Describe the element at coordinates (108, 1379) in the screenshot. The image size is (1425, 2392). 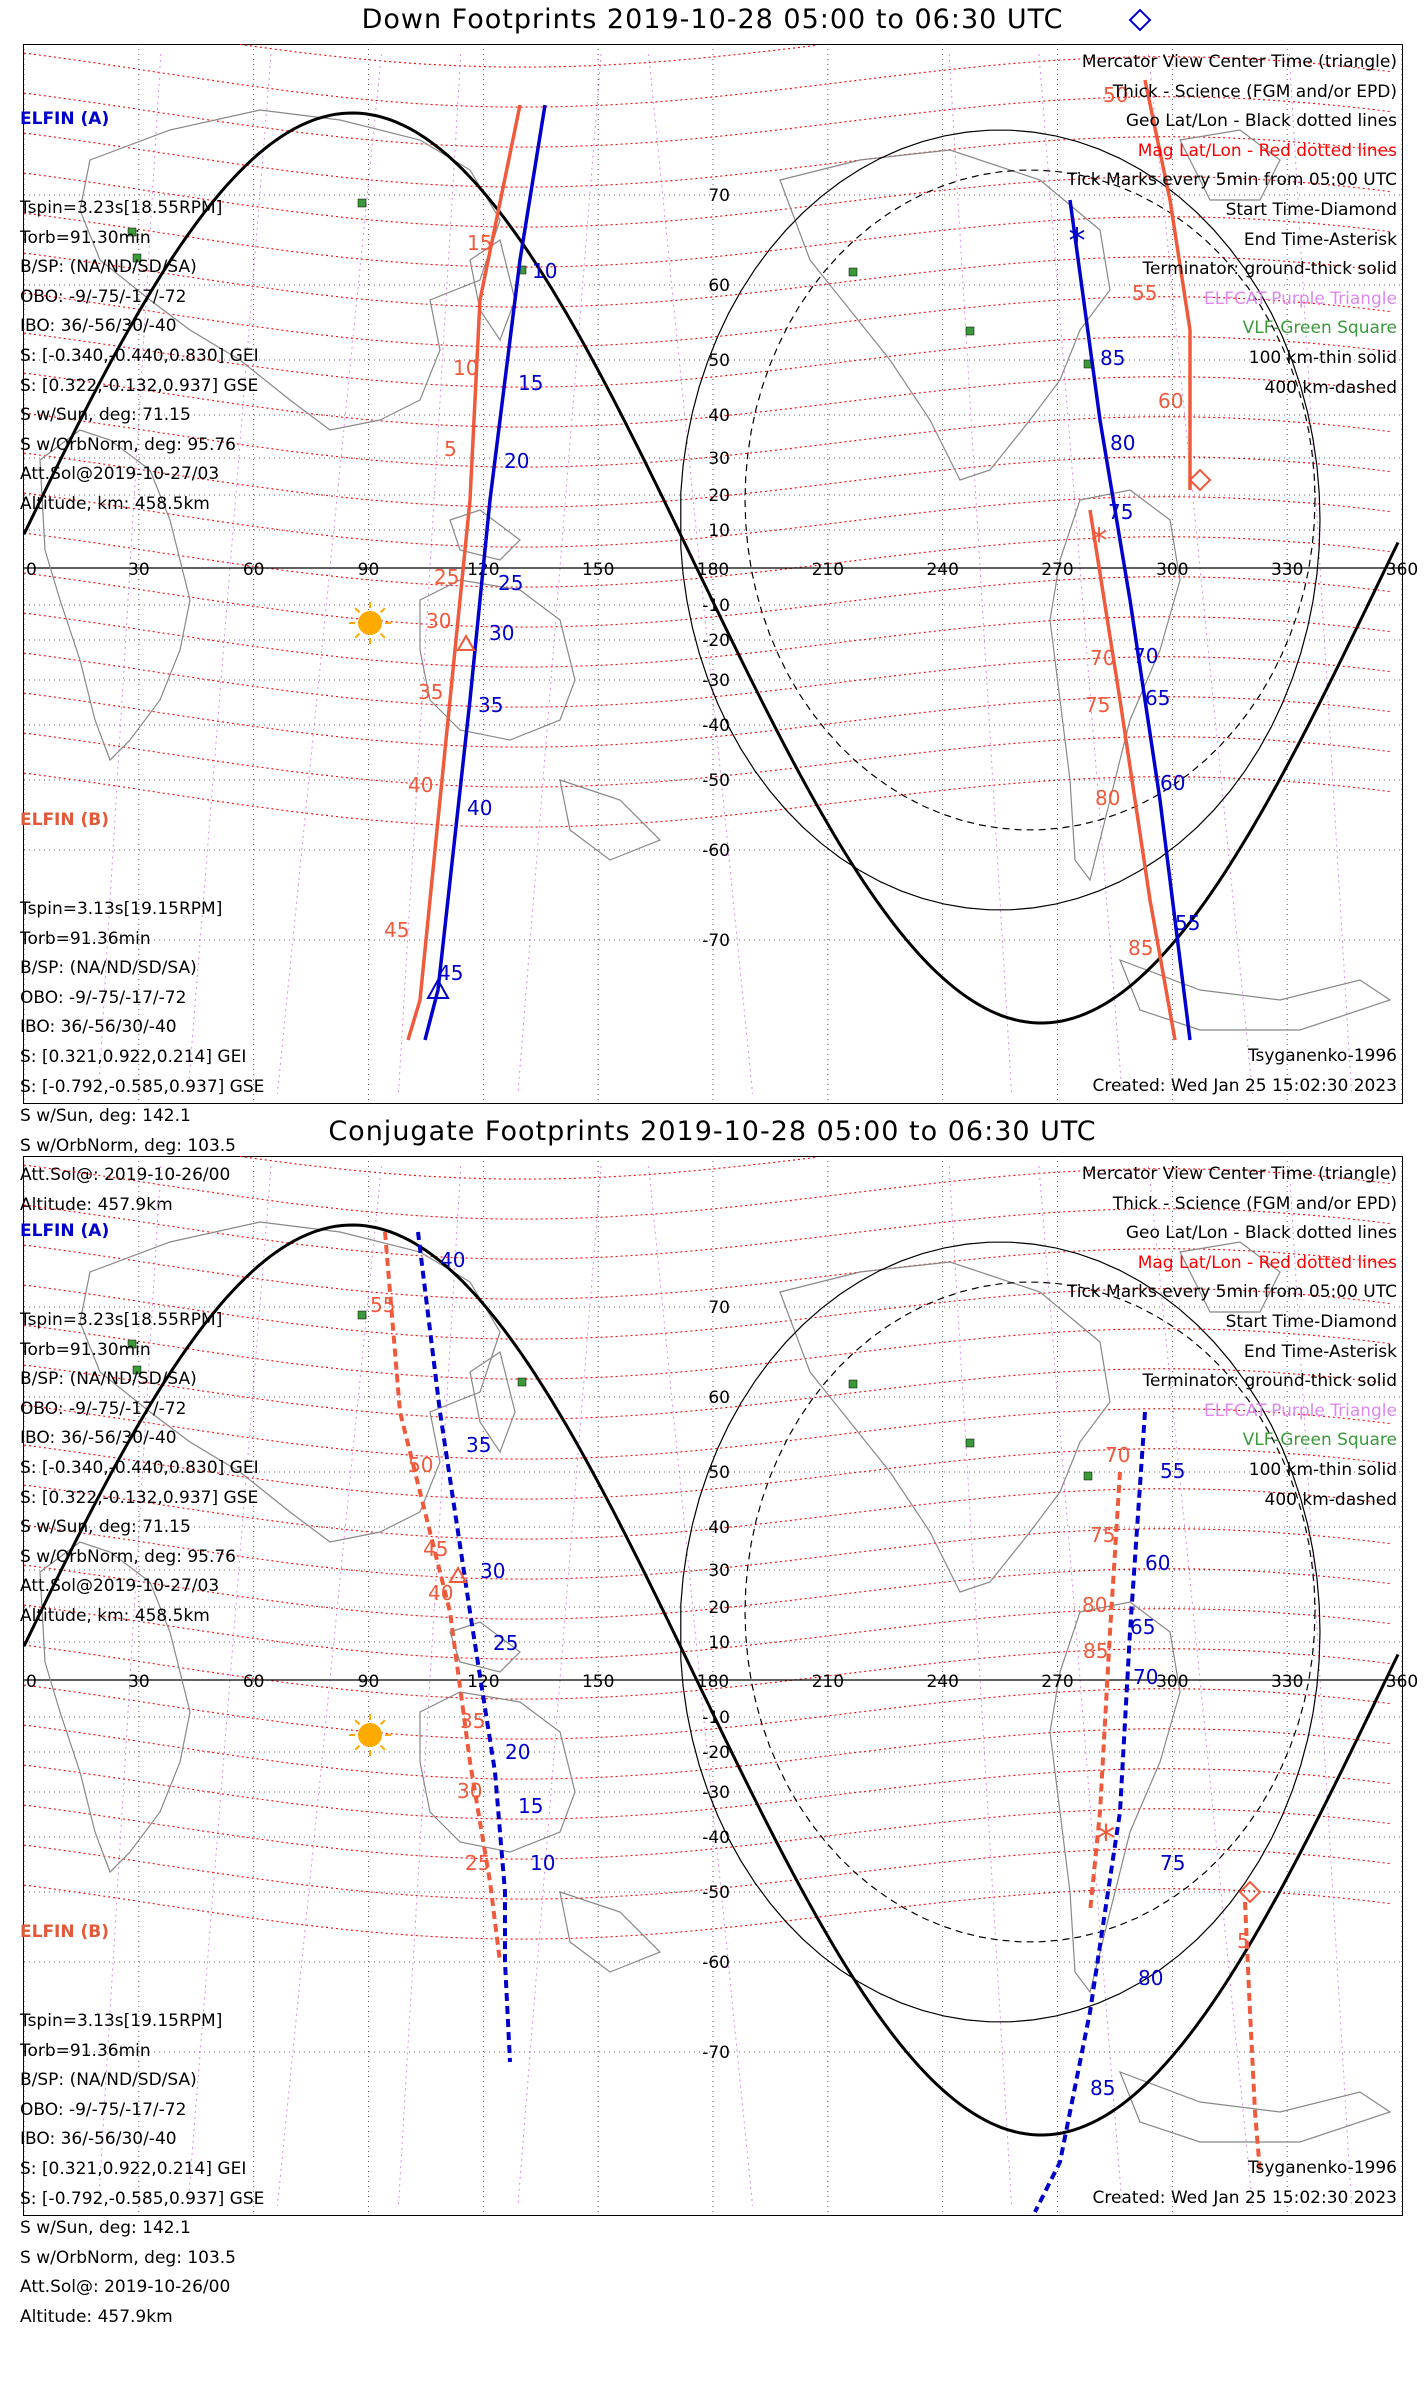
I see `info-line: B/SP: (NA/ND/SD/SA)` at that location.